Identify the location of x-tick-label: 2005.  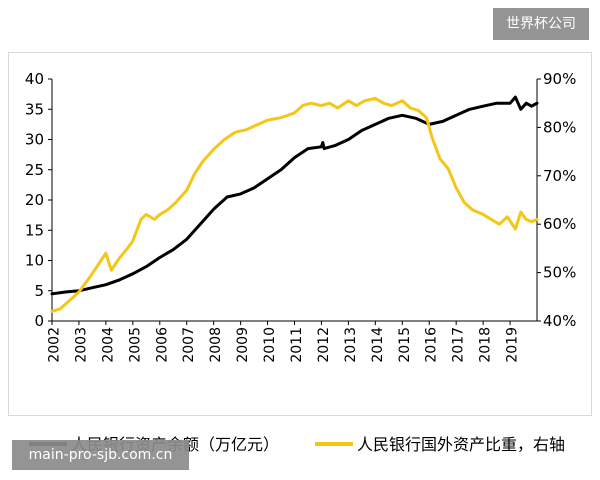
(135, 345).